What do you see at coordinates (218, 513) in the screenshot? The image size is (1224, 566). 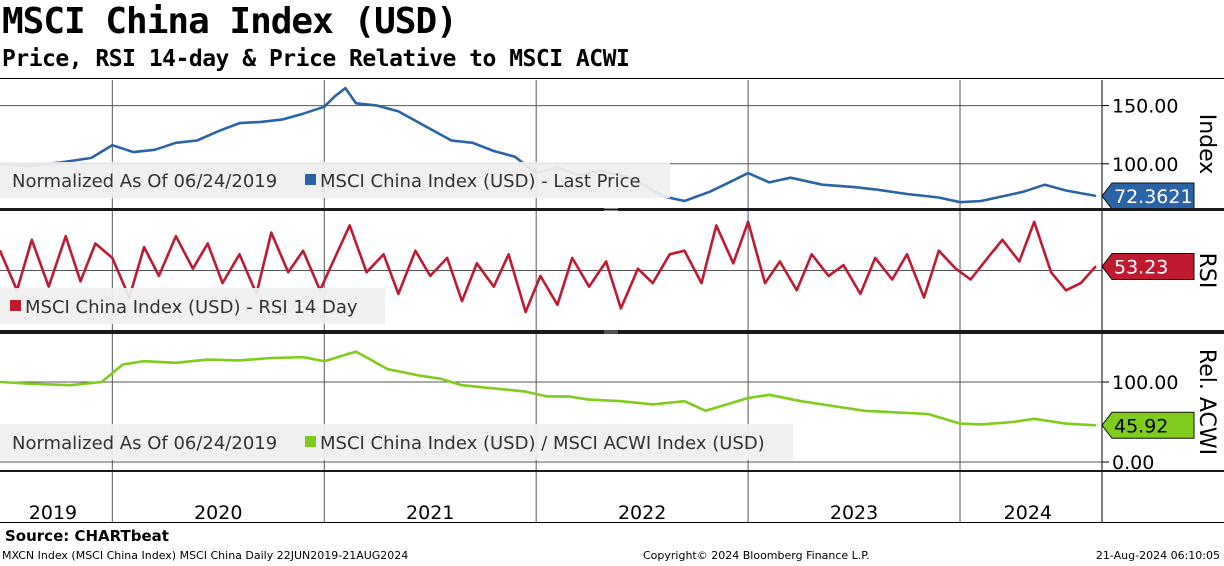 I see `x-year-label: 2020` at bounding box center [218, 513].